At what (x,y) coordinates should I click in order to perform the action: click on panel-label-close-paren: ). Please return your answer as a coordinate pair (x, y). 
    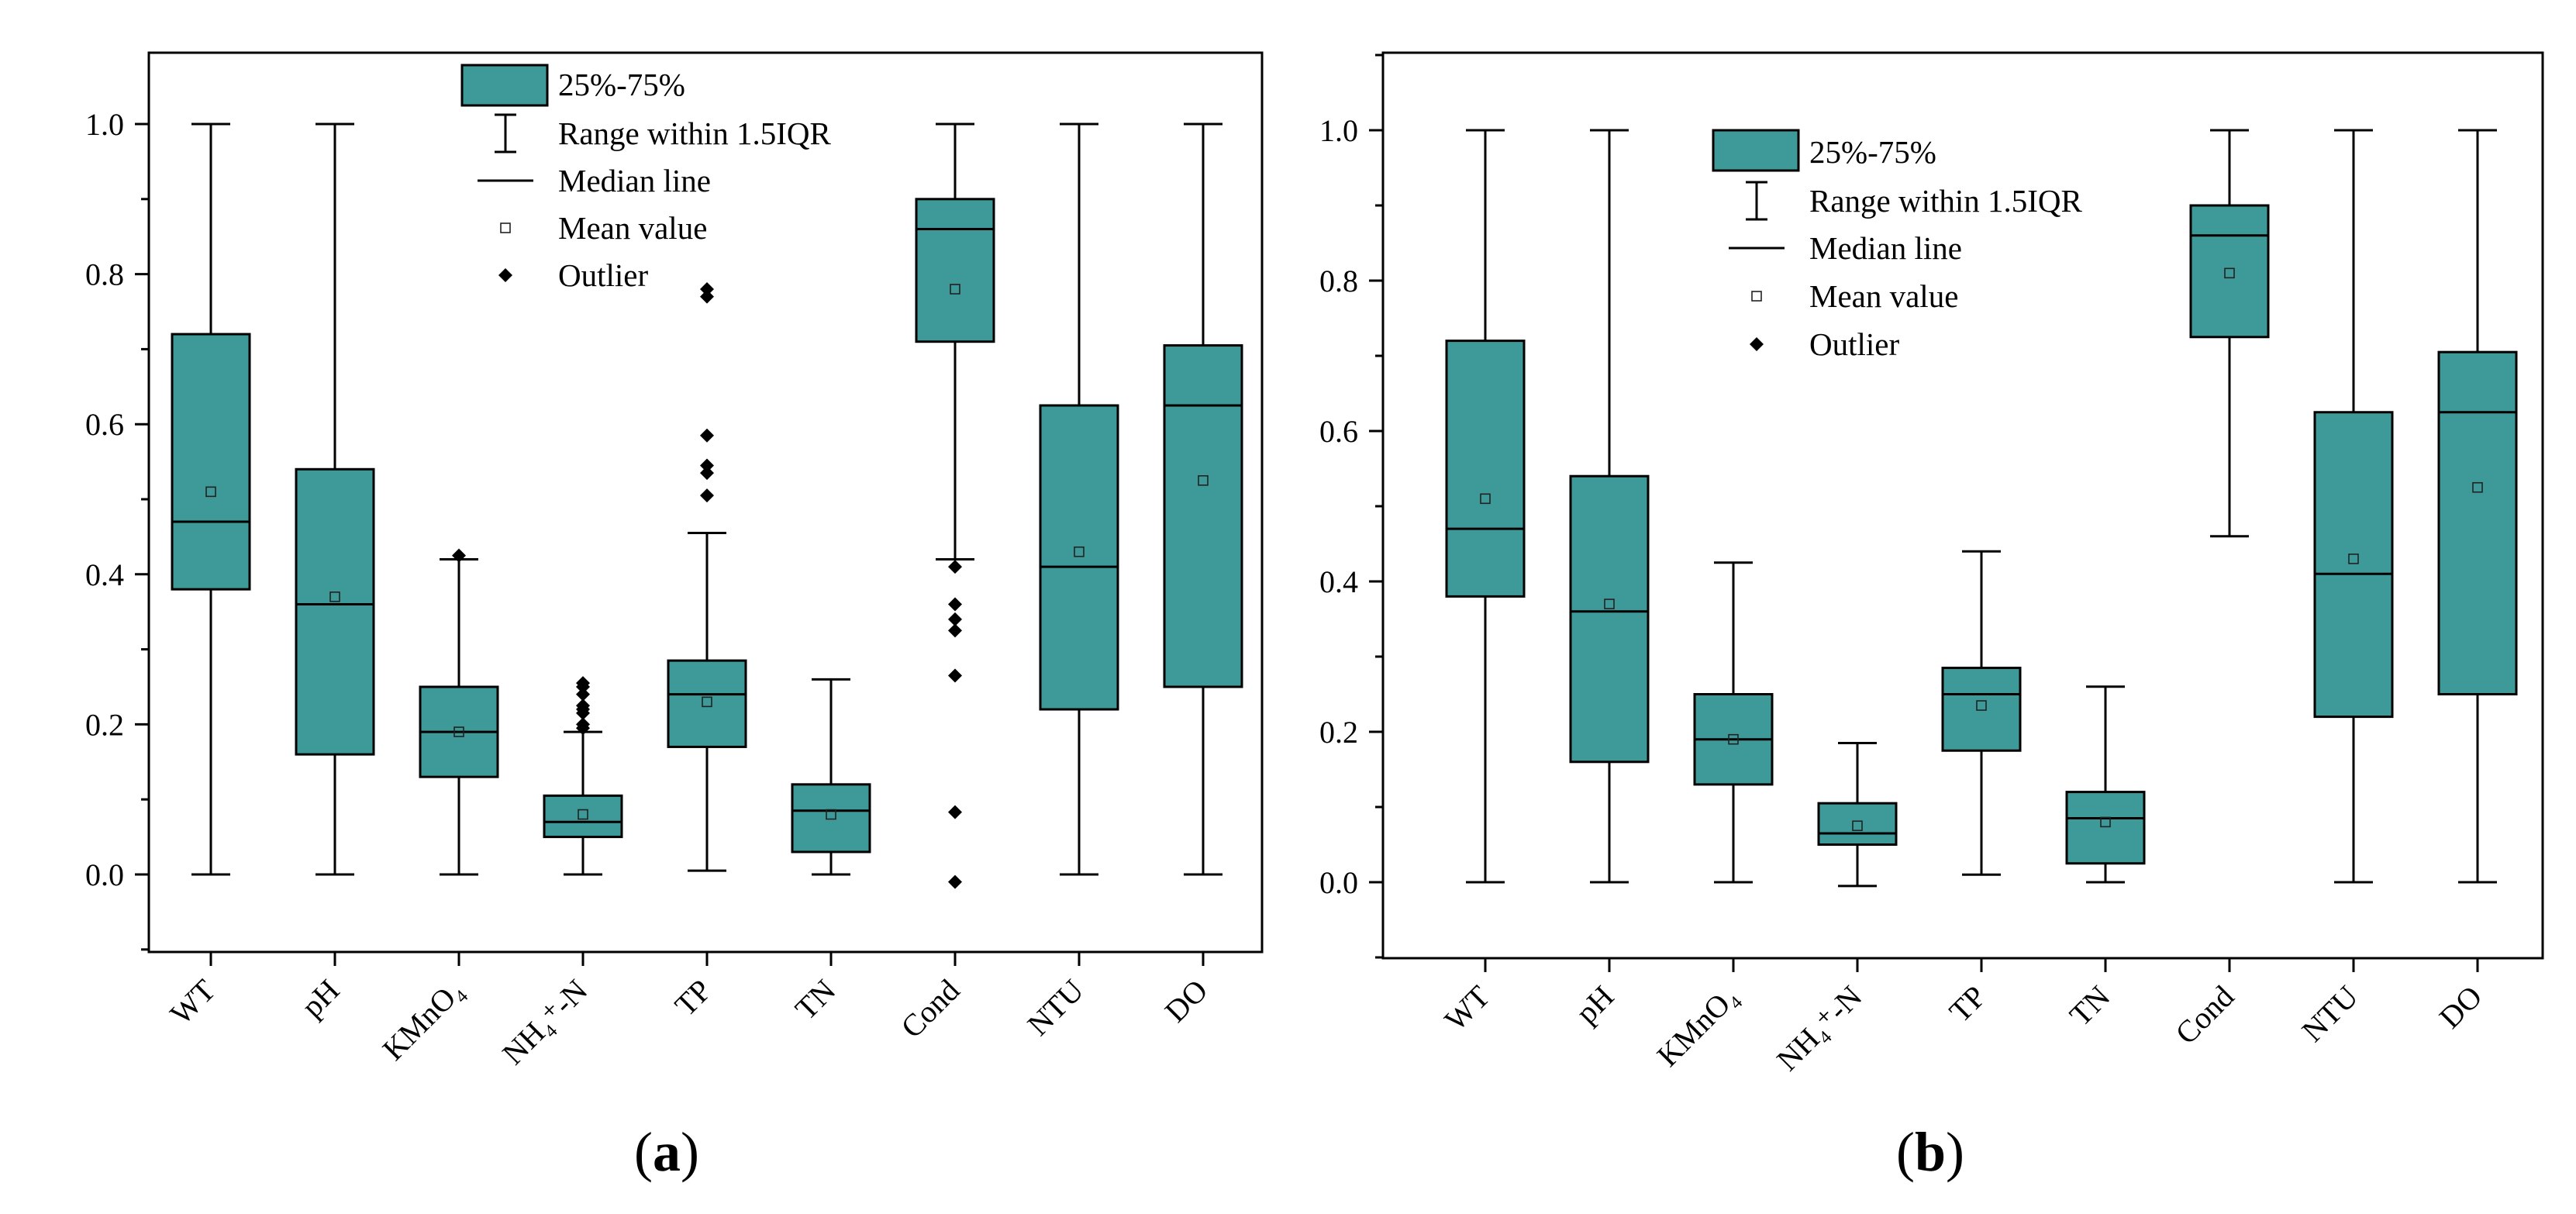
    Looking at the image, I should click on (690, 1152).